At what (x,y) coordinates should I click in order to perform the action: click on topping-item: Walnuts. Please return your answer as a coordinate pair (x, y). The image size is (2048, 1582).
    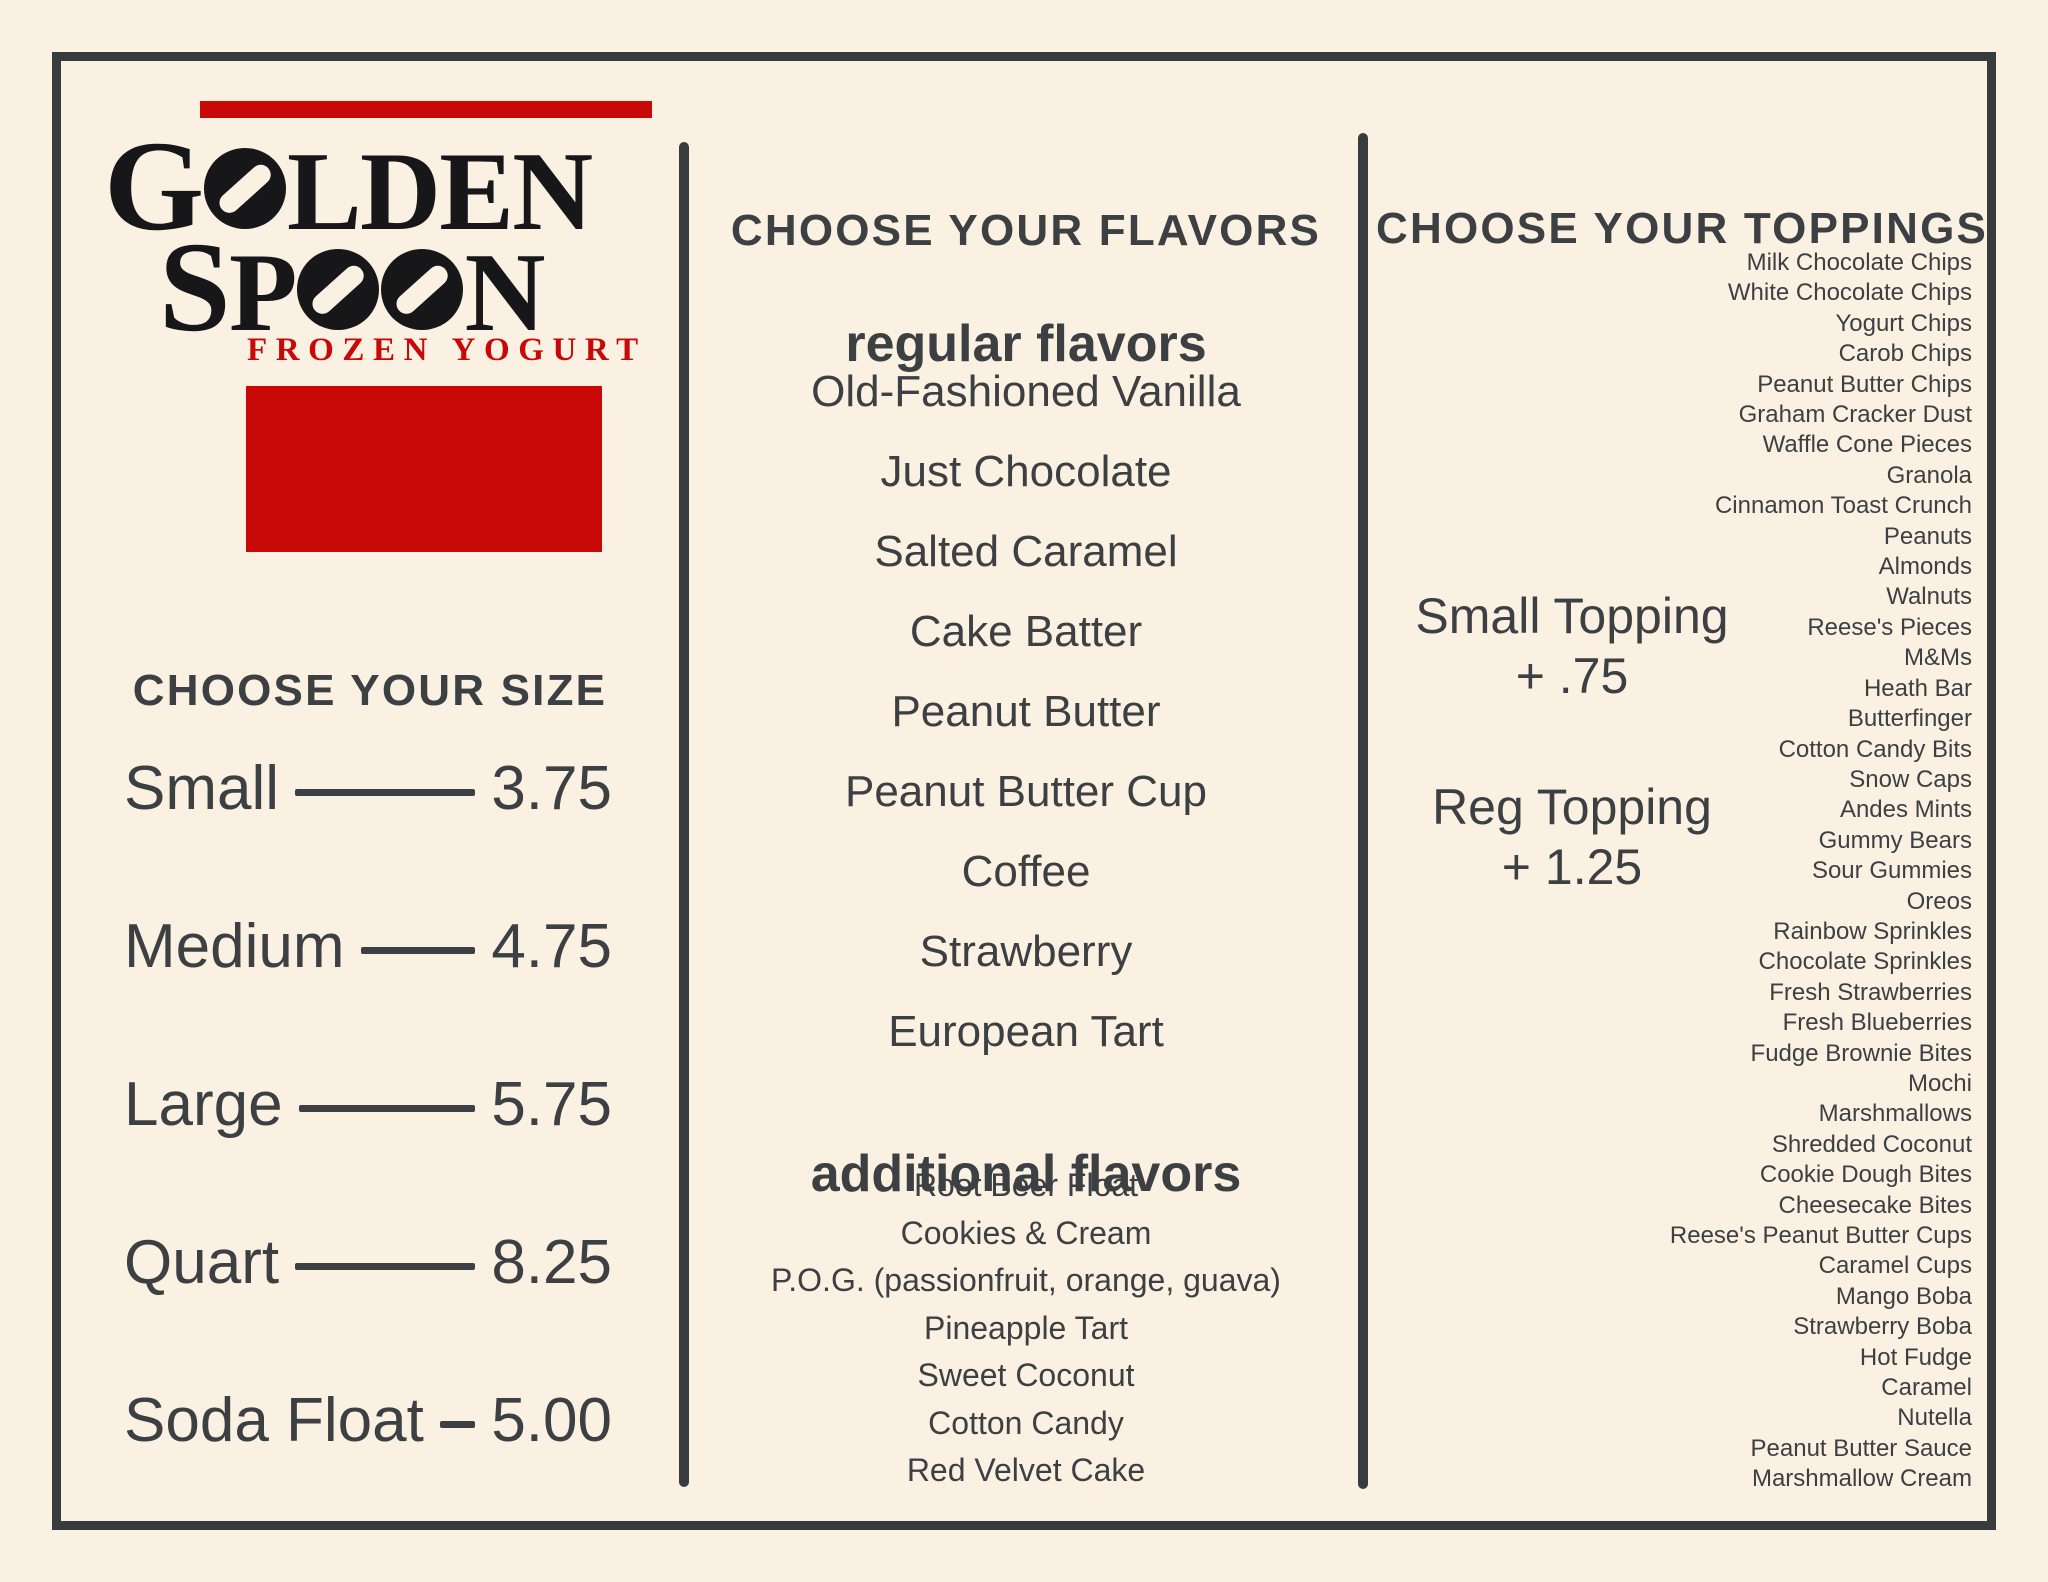
    Looking at the image, I should click on (1929, 597).